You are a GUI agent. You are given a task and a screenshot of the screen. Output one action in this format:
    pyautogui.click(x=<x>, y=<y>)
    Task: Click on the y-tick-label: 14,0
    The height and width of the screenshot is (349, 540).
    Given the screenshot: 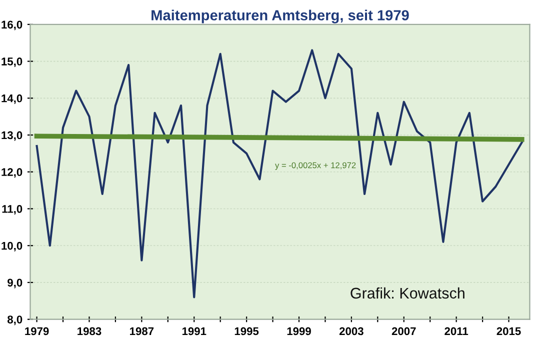 What is the action you would take?
    pyautogui.click(x=12, y=99)
    